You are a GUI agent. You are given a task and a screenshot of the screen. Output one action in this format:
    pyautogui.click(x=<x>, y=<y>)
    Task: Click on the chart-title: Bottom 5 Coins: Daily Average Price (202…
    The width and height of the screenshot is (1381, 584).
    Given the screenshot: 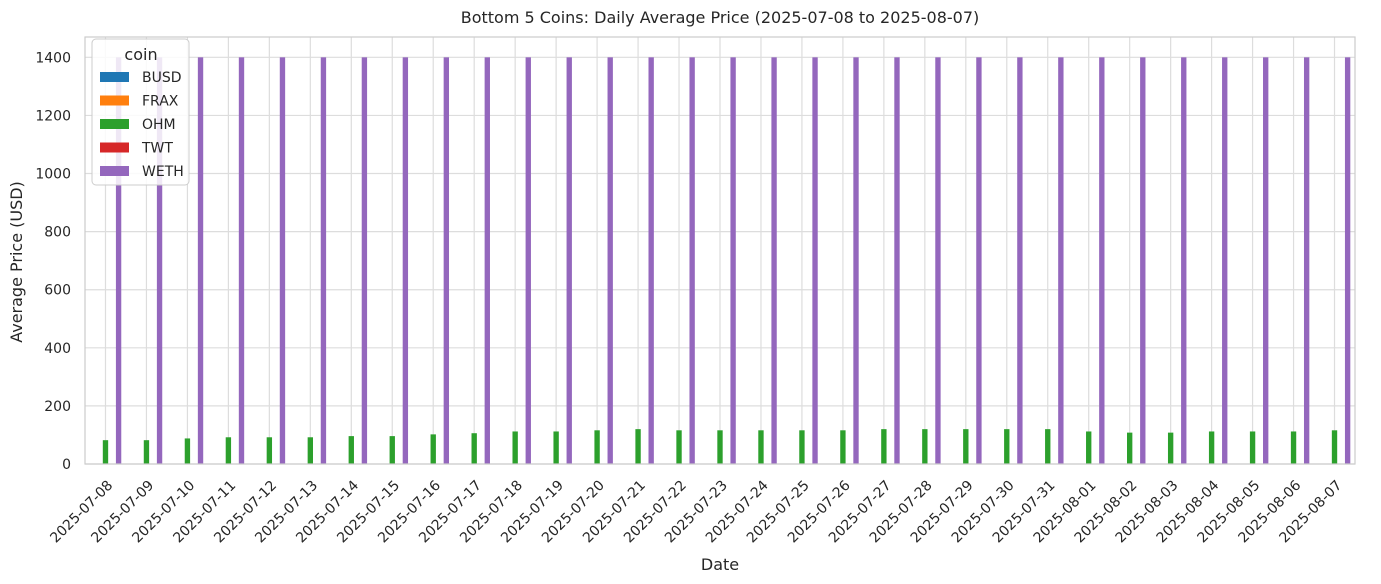 What is the action you would take?
    pyautogui.click(x=720, y=17)
    